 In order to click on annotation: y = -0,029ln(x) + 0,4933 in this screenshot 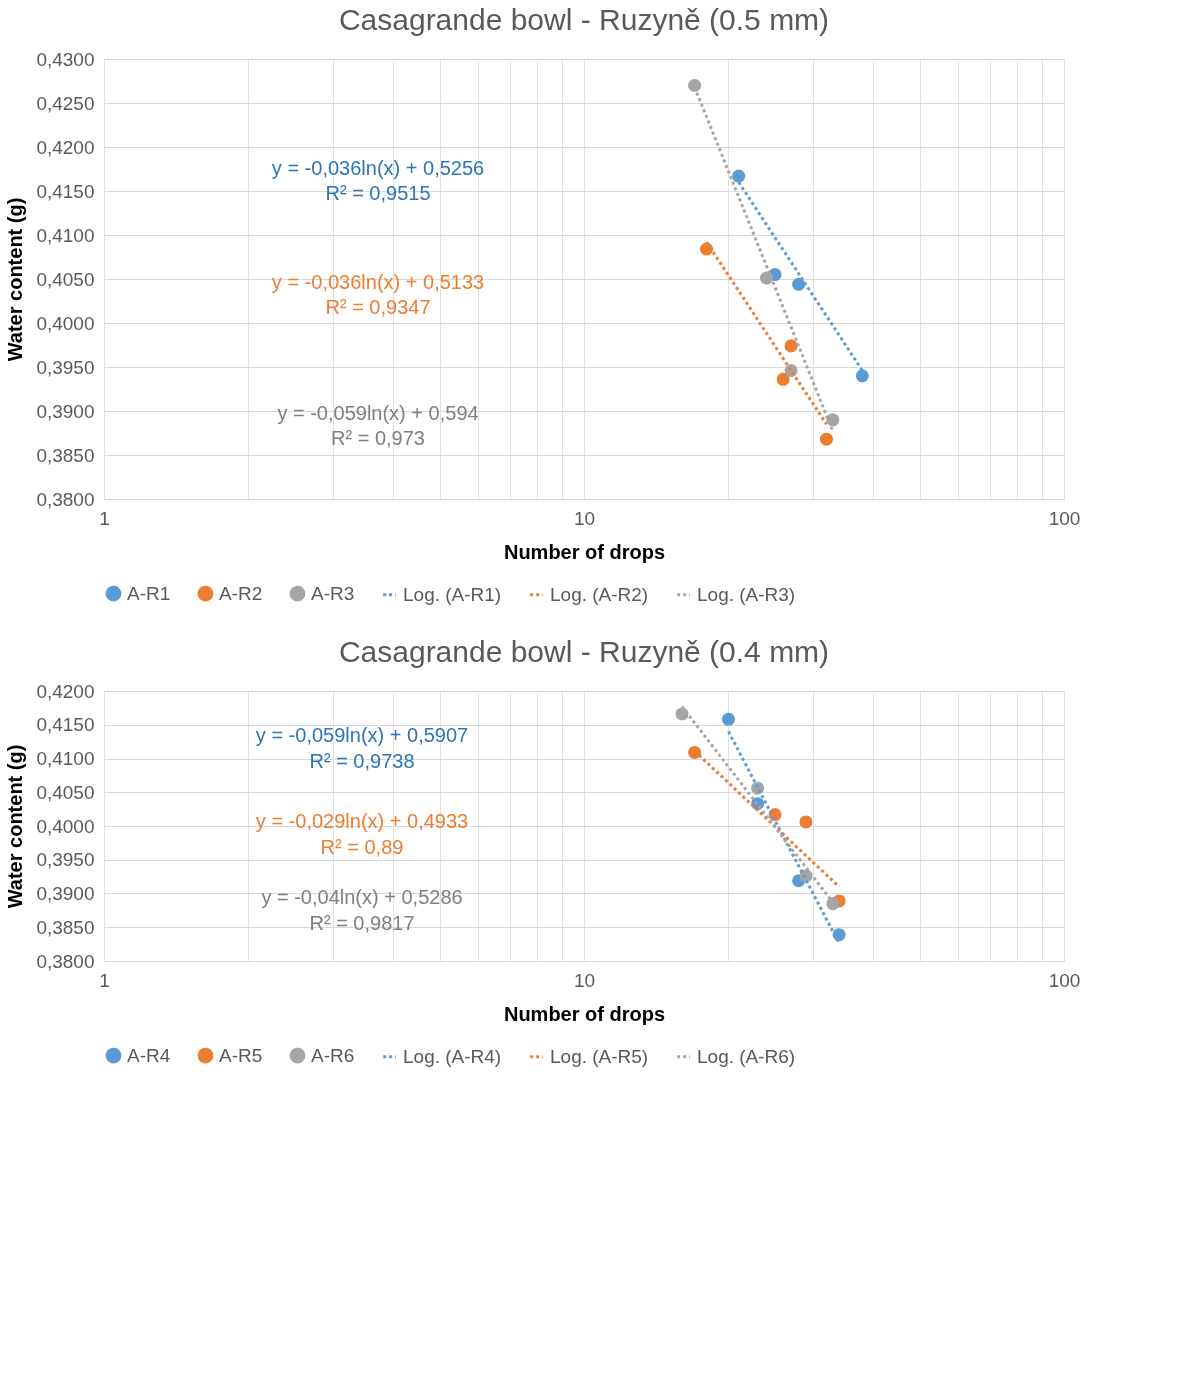, I will do `click(362, 821)`.